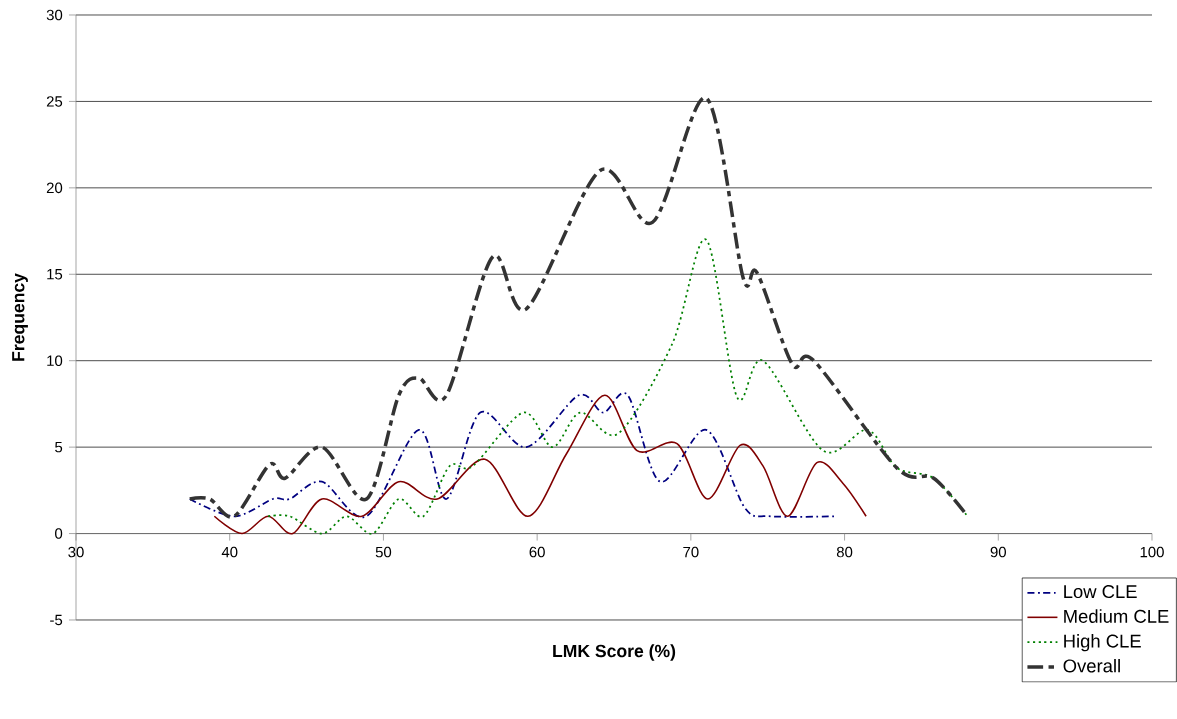  I want to click on legend-label: High CLE, so click(1102, 643).